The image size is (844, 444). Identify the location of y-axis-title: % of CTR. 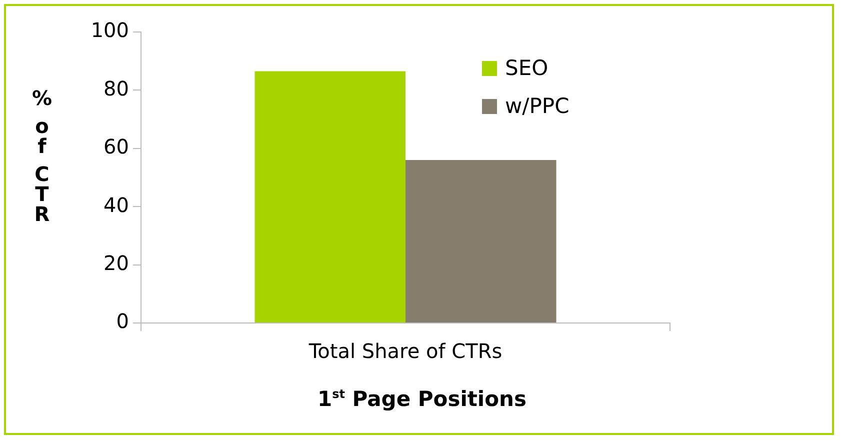
(42, 156).